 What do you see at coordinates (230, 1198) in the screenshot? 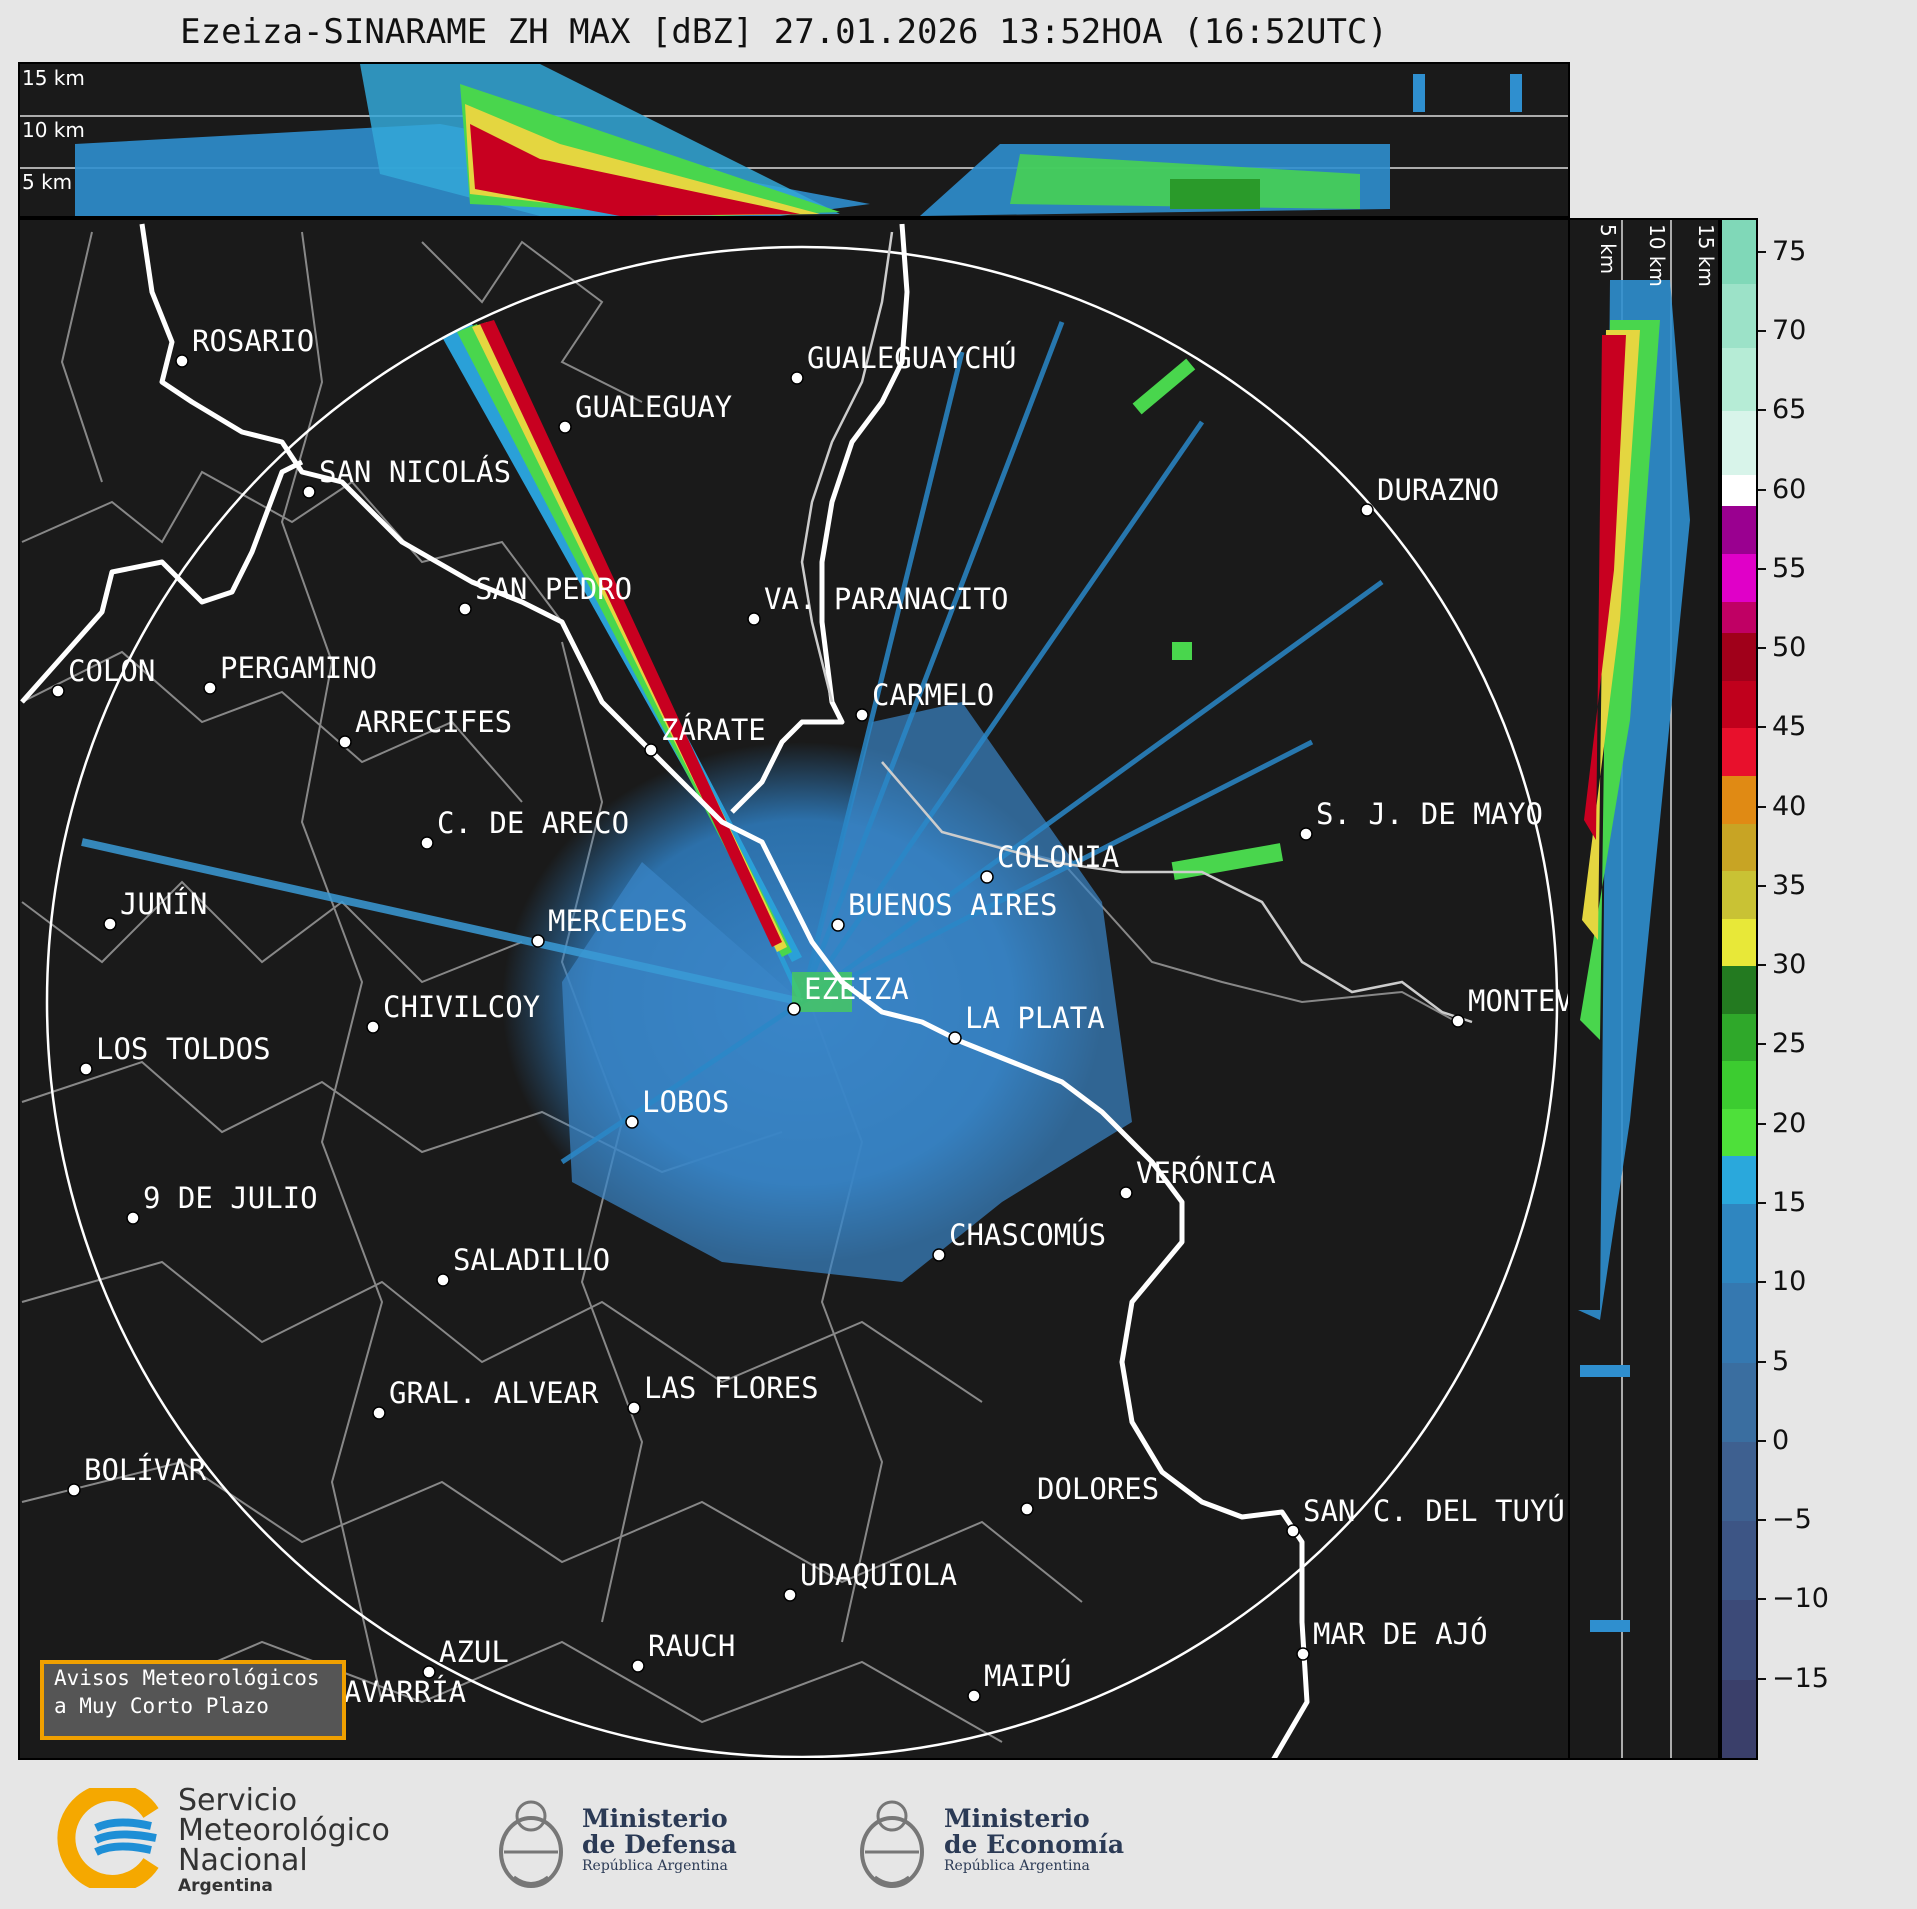
I see `city-label-9-de-julio: 9 DE JULIO` at bounding box center [230, 1198].